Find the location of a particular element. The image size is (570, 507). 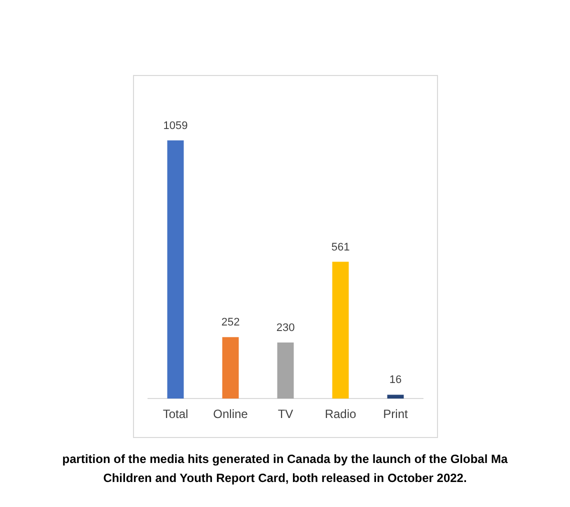

x-tick-label: Total is located at coordinates (175, 414).